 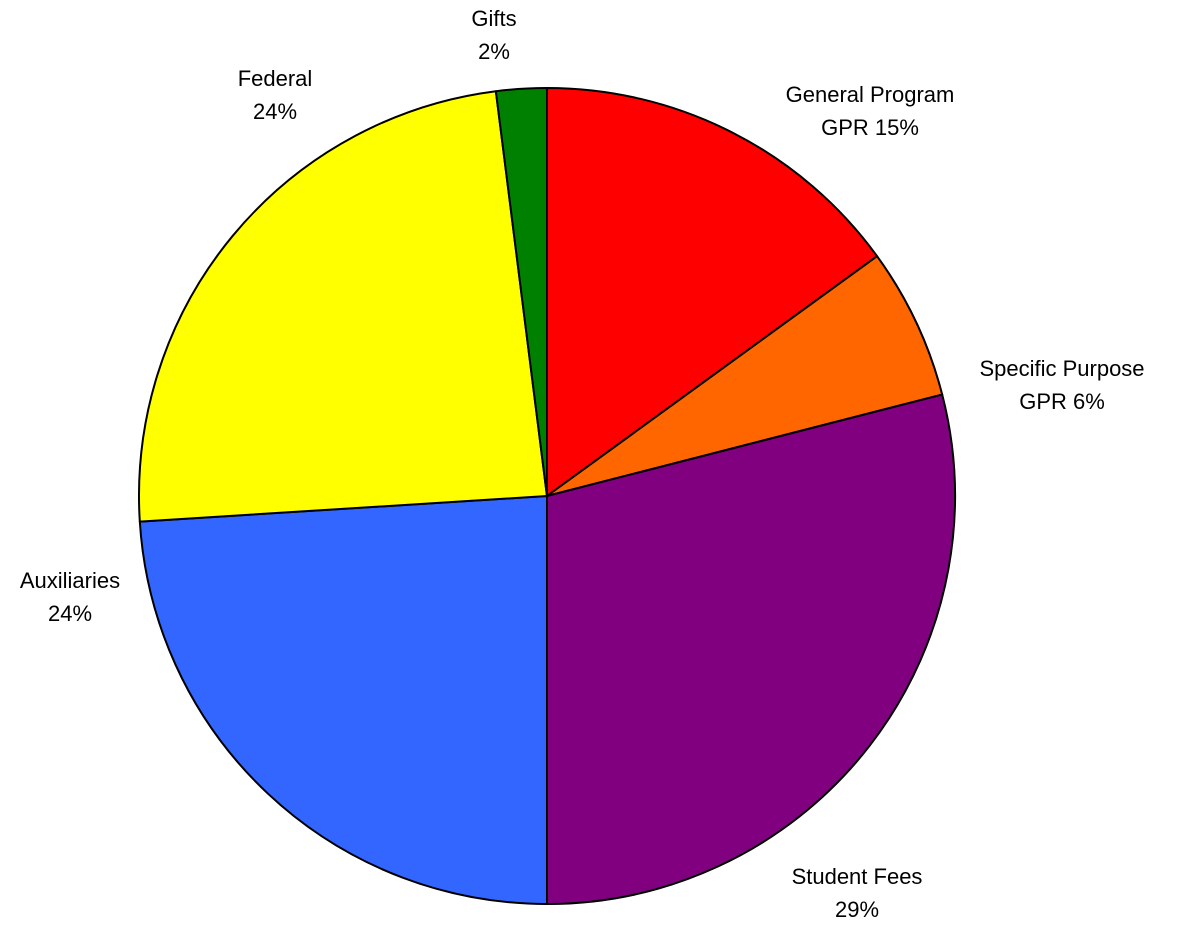 What do you see at coordinates (493, 18) in the screenshot?
I see `slice-label: Gifts` at bounding box center [493, 18].